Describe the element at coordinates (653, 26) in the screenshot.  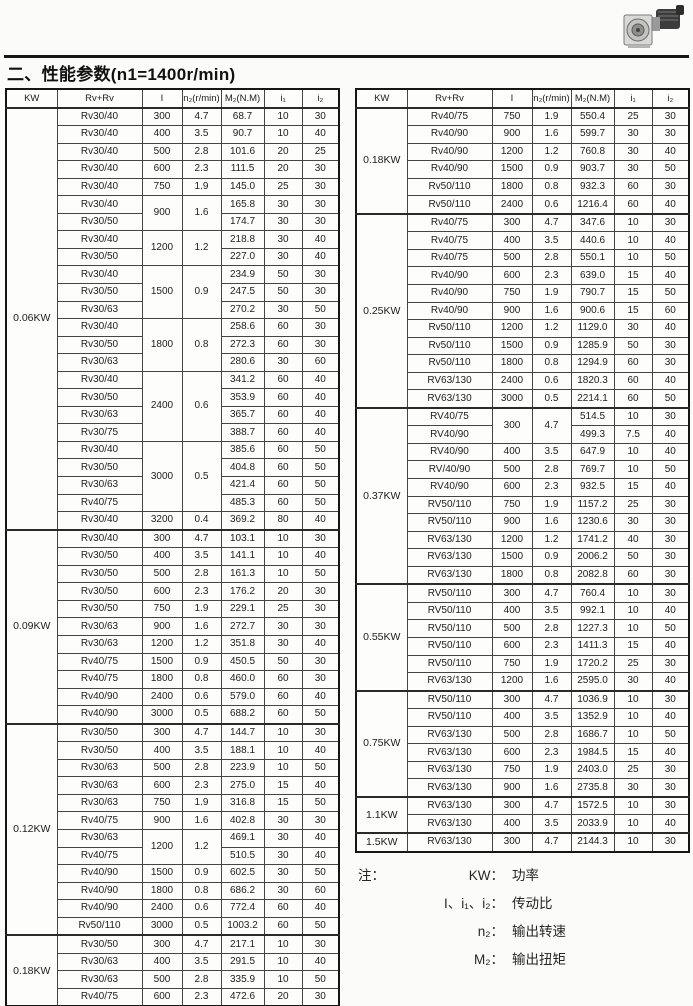
I see `gear-reducer-photo` at that location.